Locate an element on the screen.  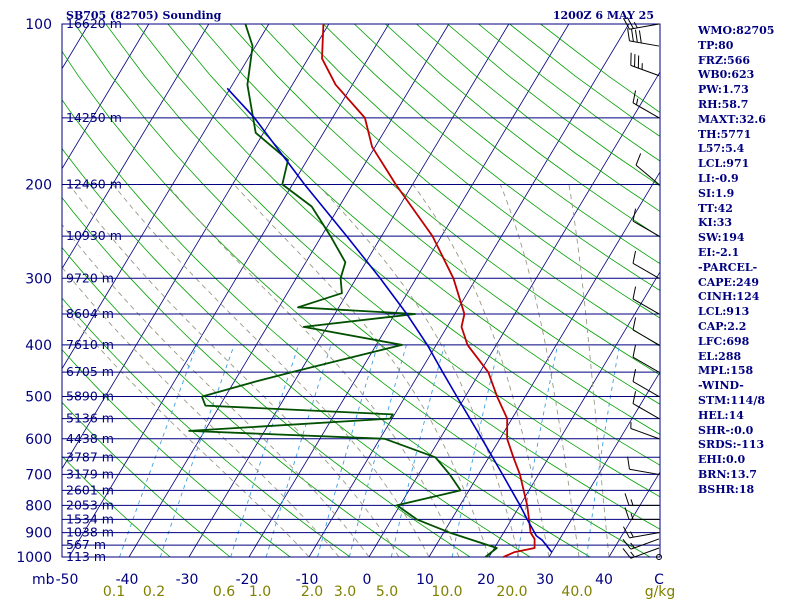
height-label: 9720 m is located at coordinates (90, 277).